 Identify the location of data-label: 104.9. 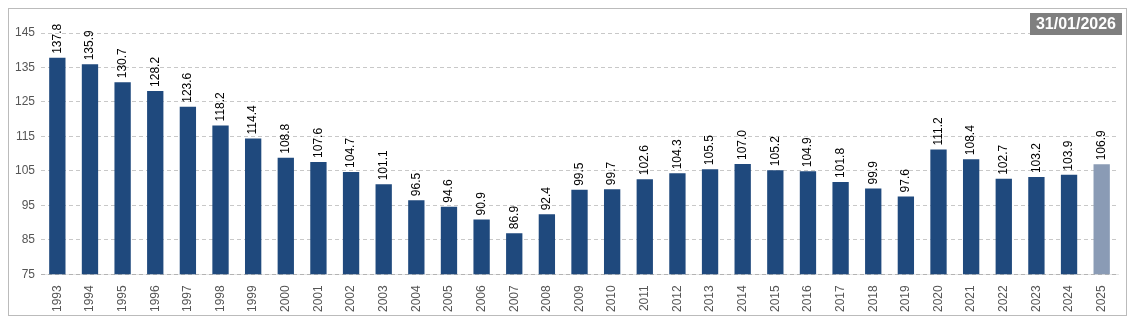
(807, 152).